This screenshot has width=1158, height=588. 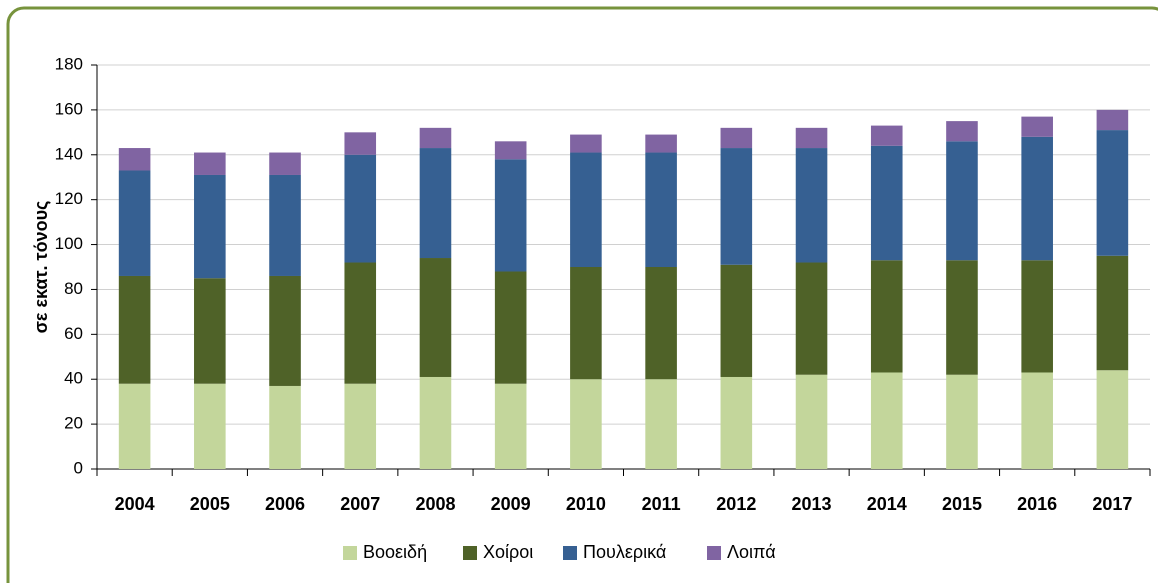 I want to click on x-tick-label: 2005, so click(x=210, y=504).